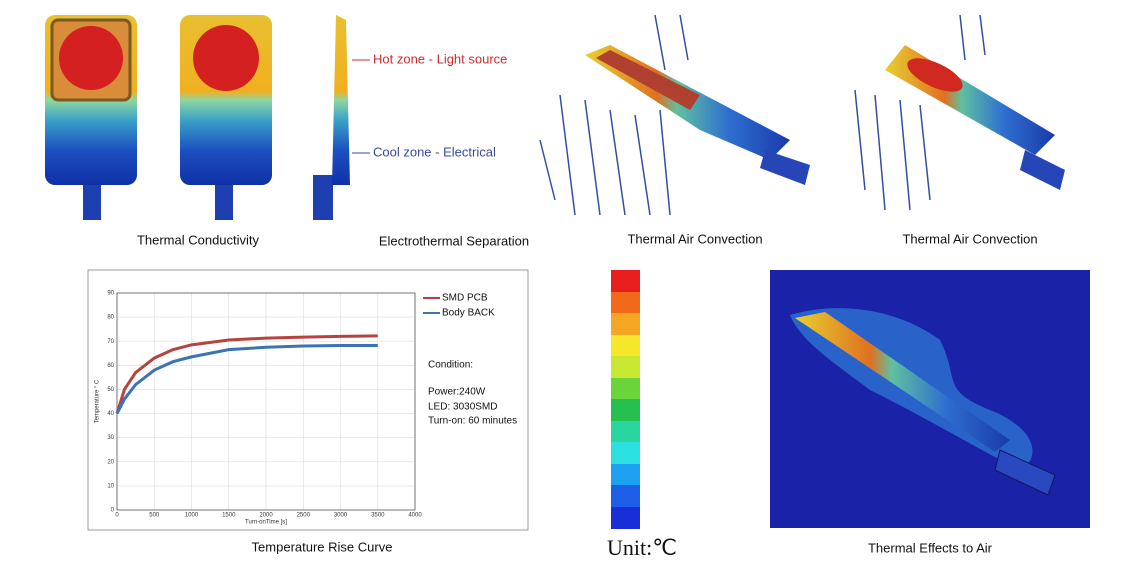 The width and height of the screenshot is (1136, 569). What do you see at coordinates (117, 516) in the screenshot?
I see `x-tick-label: 0` at bounding box center [117, 516].